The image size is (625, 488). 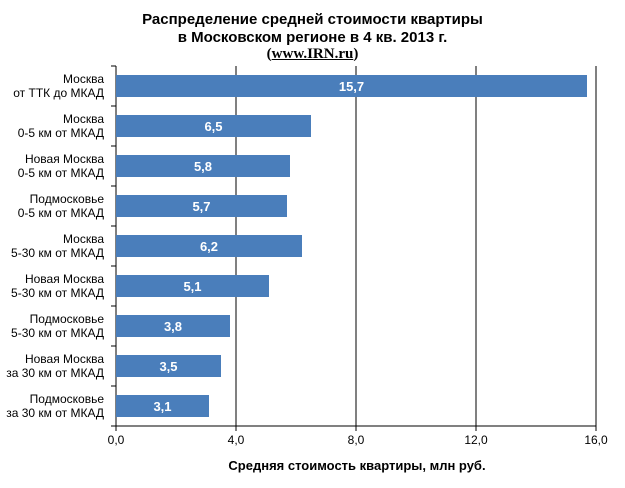 What do you see at coordinates (67, 399) in the screenshot?
I see `category-label-8-line-0: Подмосковье` at bounding box center [67, 399].